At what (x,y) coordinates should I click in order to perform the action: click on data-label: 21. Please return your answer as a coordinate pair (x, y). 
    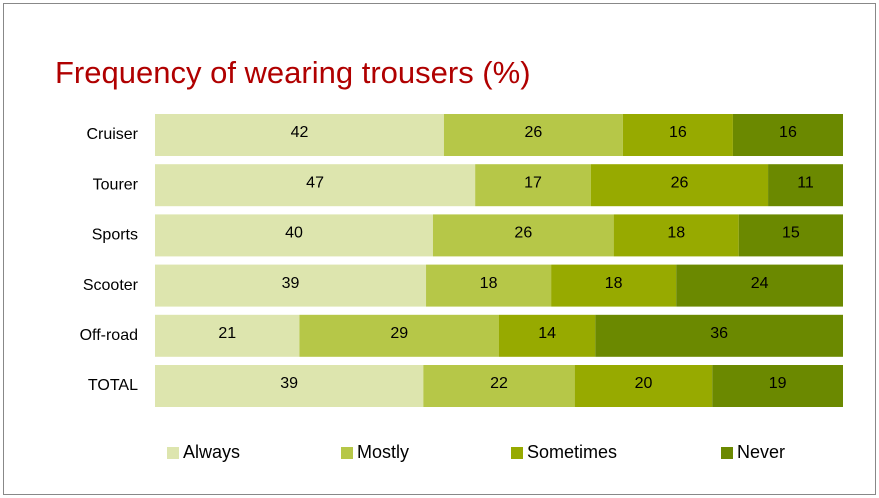
    Looking at the image, I should click on (227, 333).